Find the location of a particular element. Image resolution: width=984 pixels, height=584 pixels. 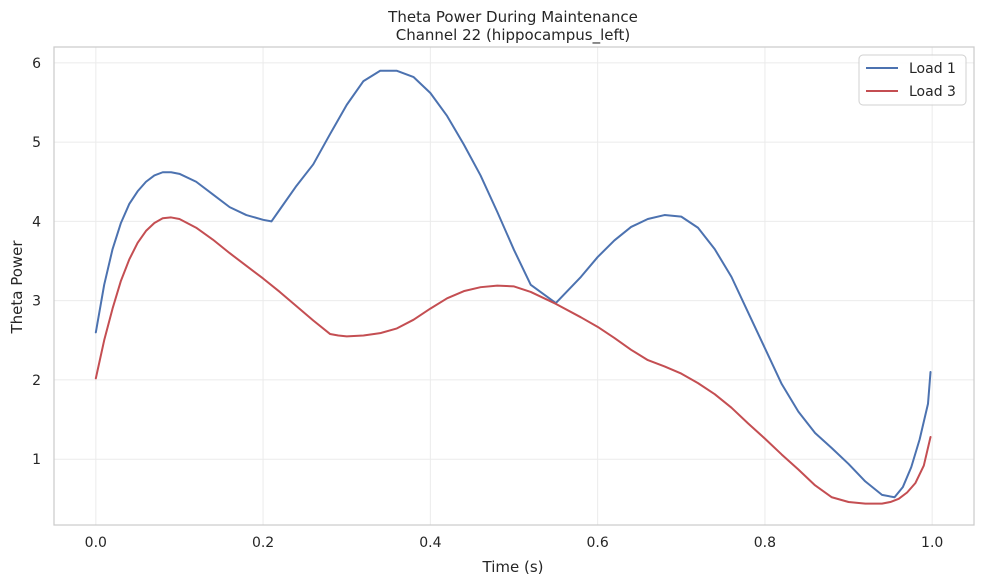

y-axis-ticks: 1 2 3 4 5 6 is located at coordinates (36, 262).